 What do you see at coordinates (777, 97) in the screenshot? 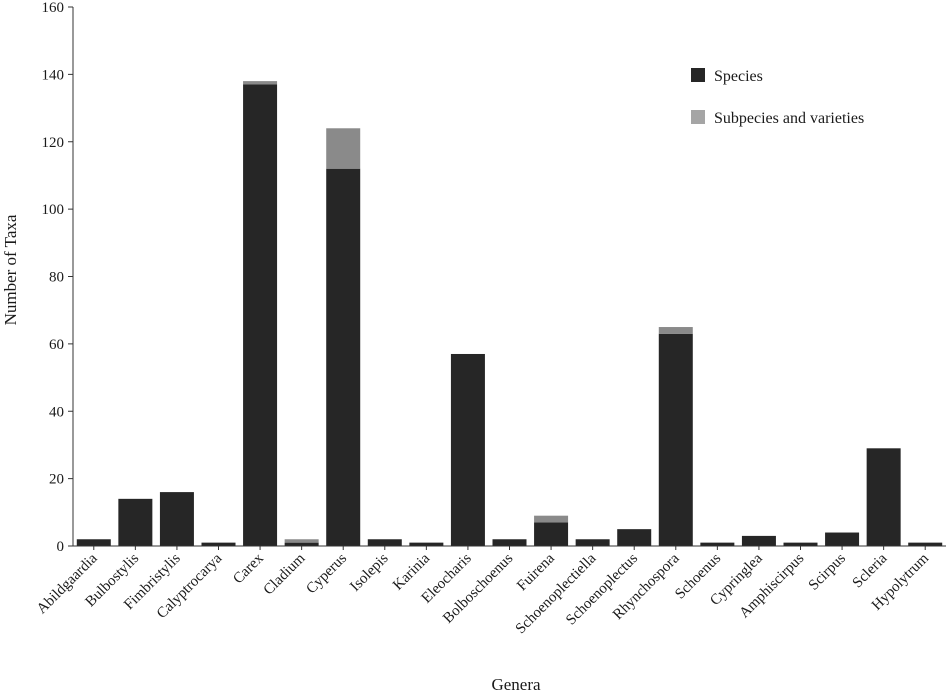
I see `legend: Species Subpecies and varieties` at bounding box center [777, 97].